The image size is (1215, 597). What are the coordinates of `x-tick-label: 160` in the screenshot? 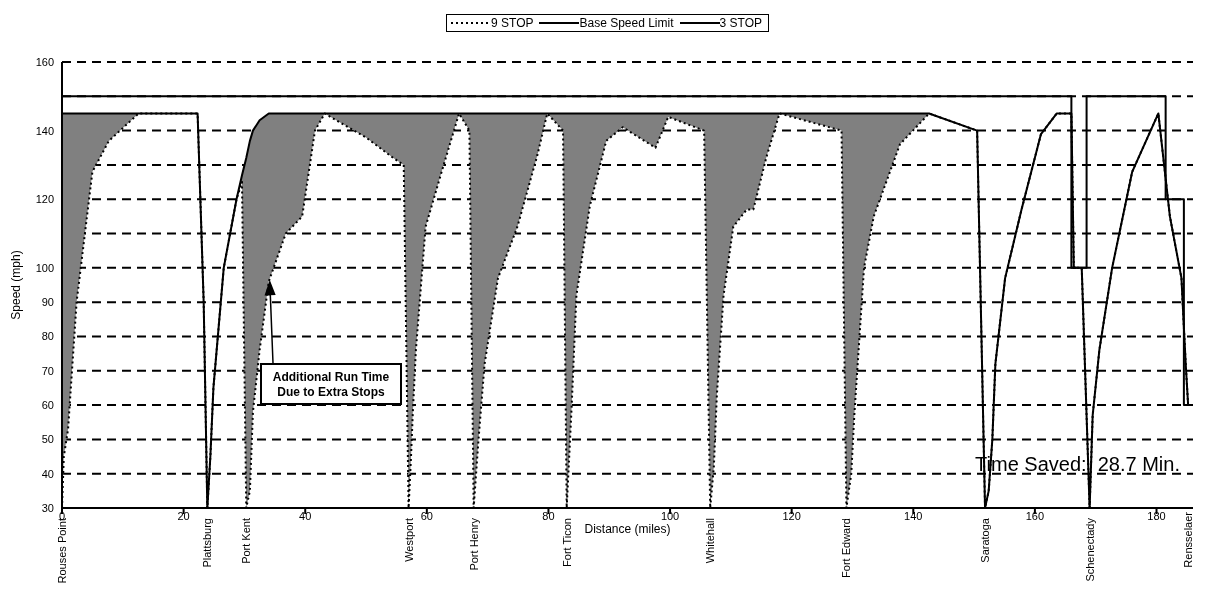 It's located at (1035, 515).